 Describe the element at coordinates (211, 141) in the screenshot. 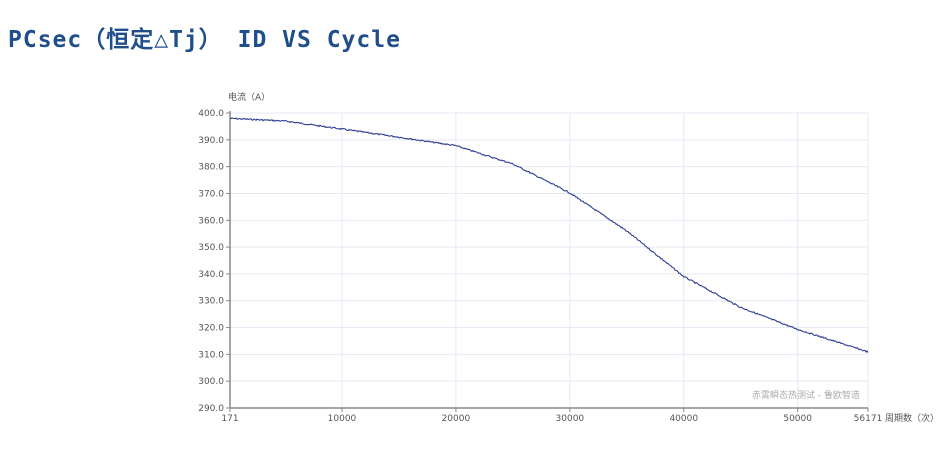

I see `y-tick-label: 390.0` at that location.